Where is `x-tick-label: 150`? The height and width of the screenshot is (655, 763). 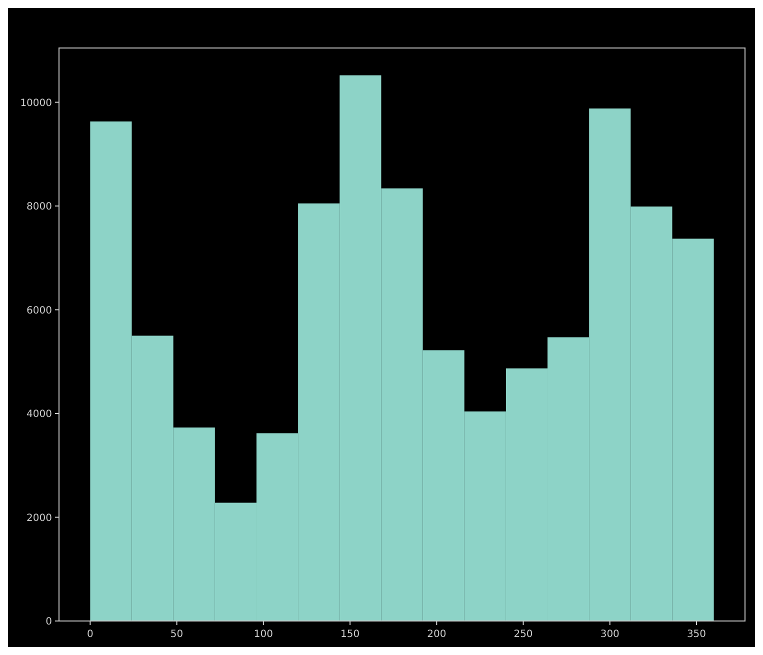
x-tick-label: 150 is located at coordinates (350, 634).